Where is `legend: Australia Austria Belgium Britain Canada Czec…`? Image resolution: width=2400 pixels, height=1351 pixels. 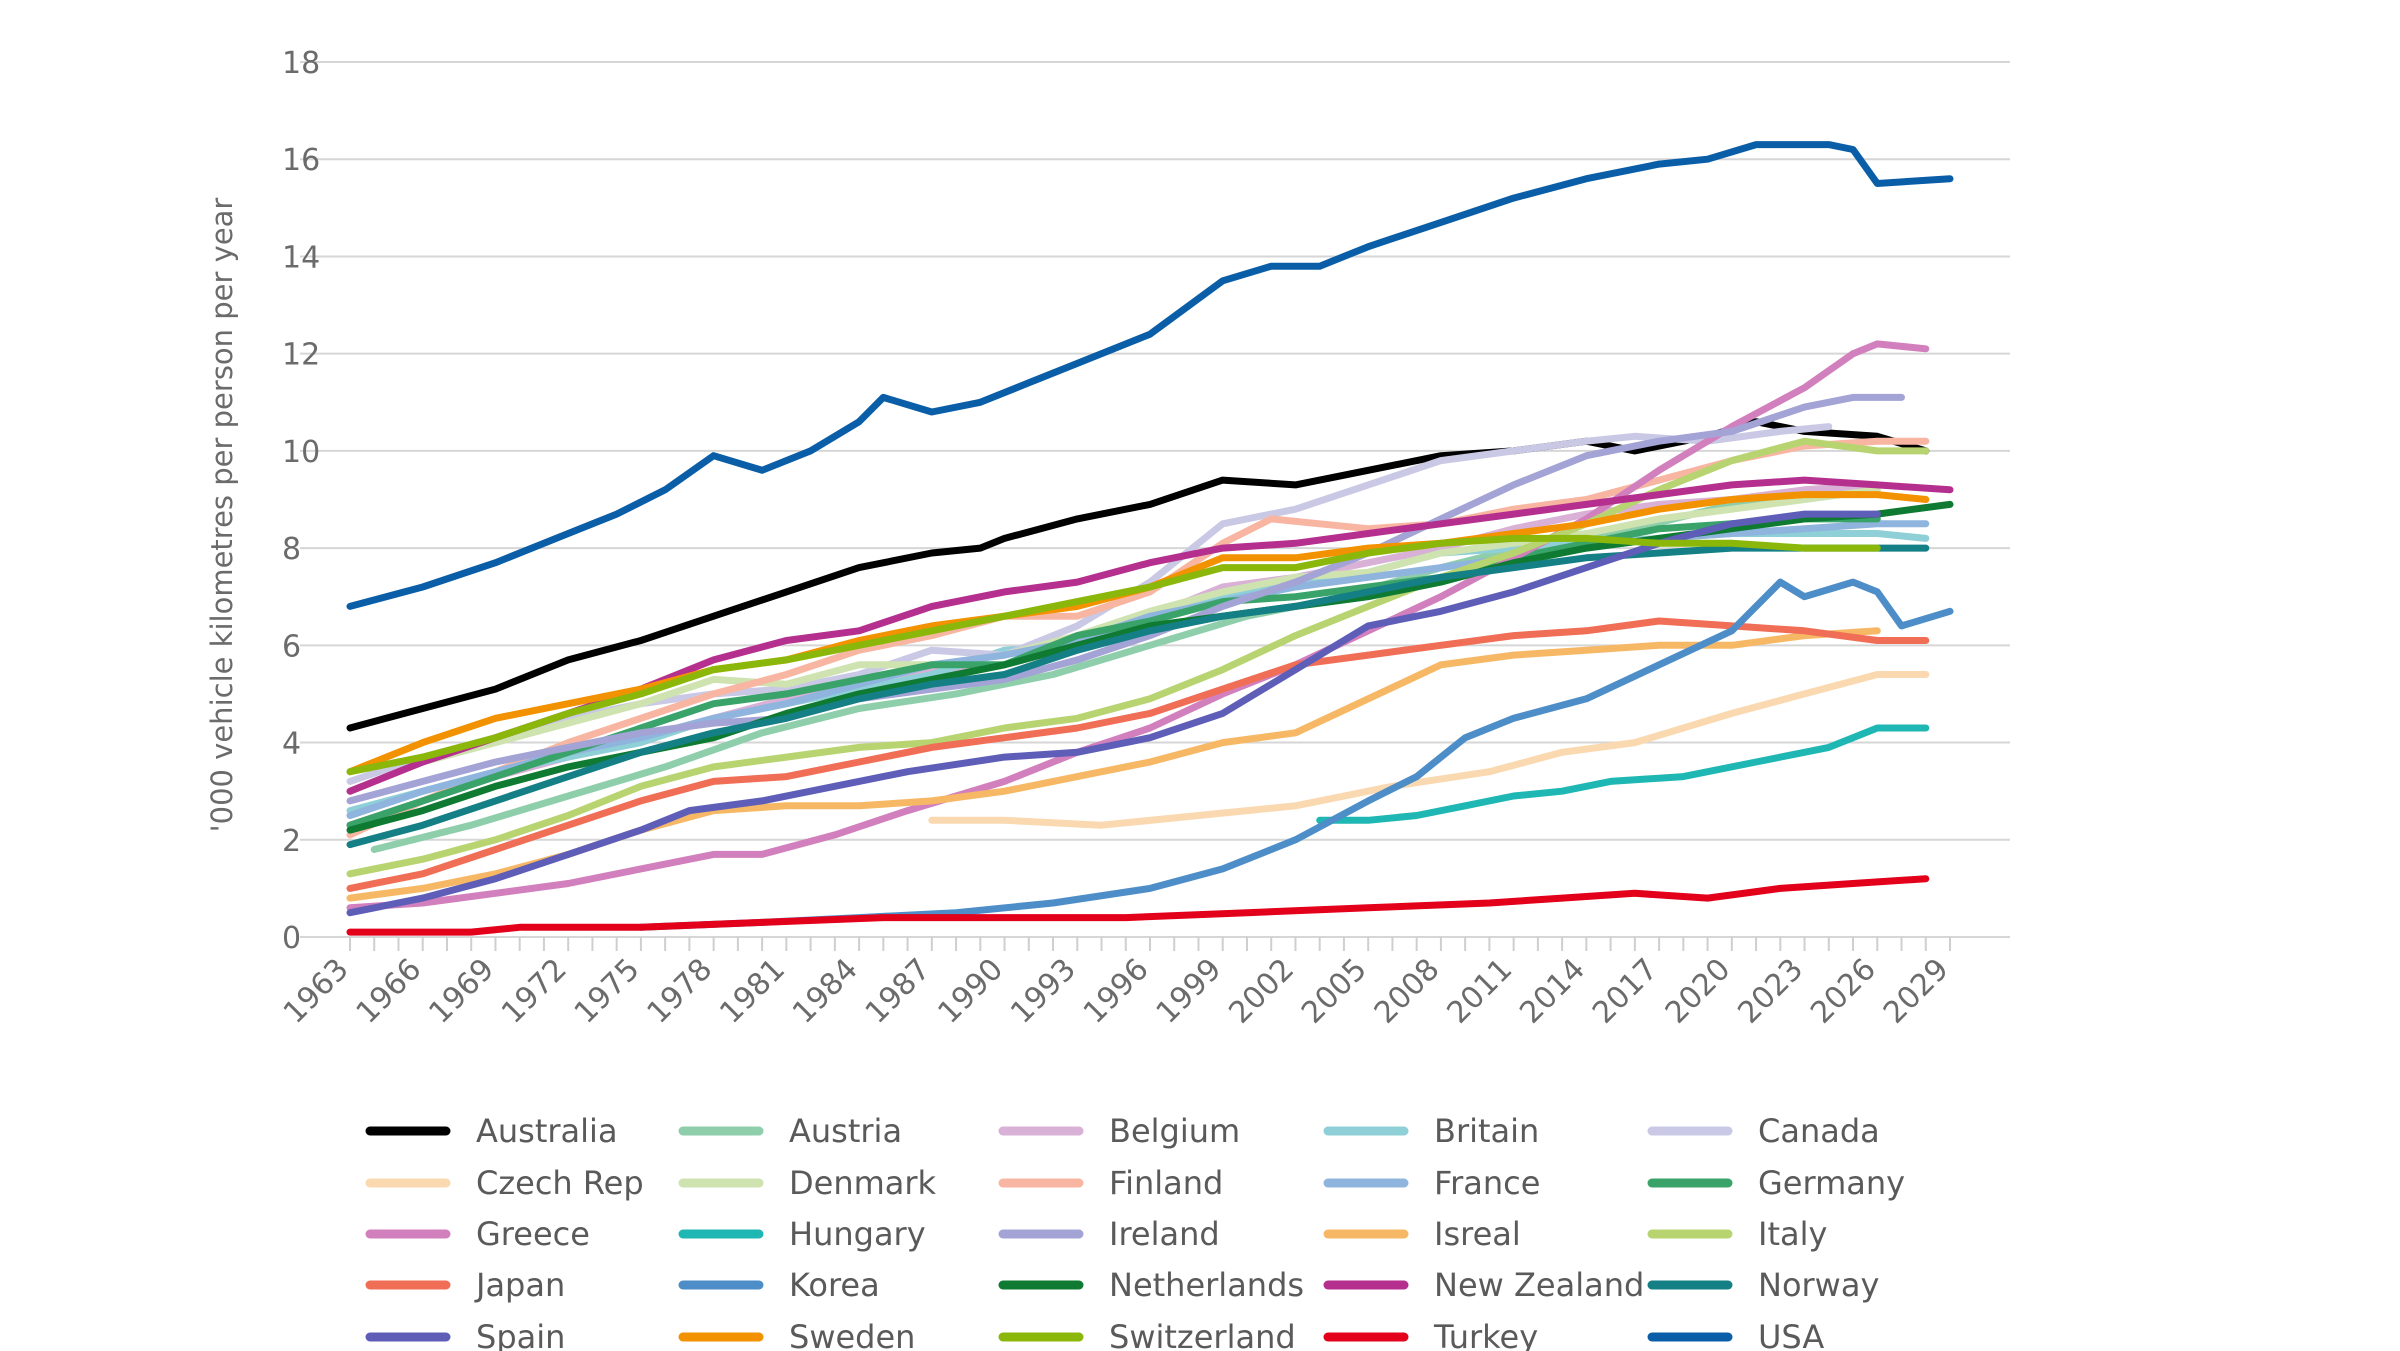 legend: Australia Austria Belgium Britain Canada Czec… is located at coordinates (1135, 1231).